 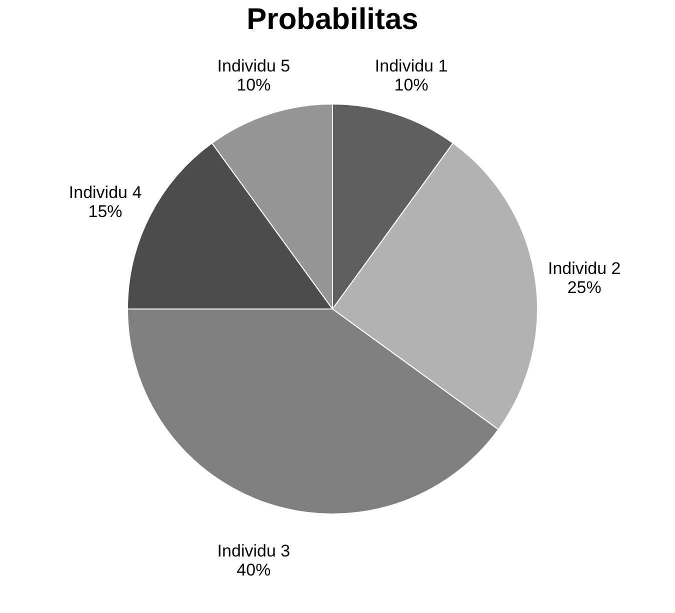 I want to click on slice-label: Individu 4, so click(x=105, y=192).